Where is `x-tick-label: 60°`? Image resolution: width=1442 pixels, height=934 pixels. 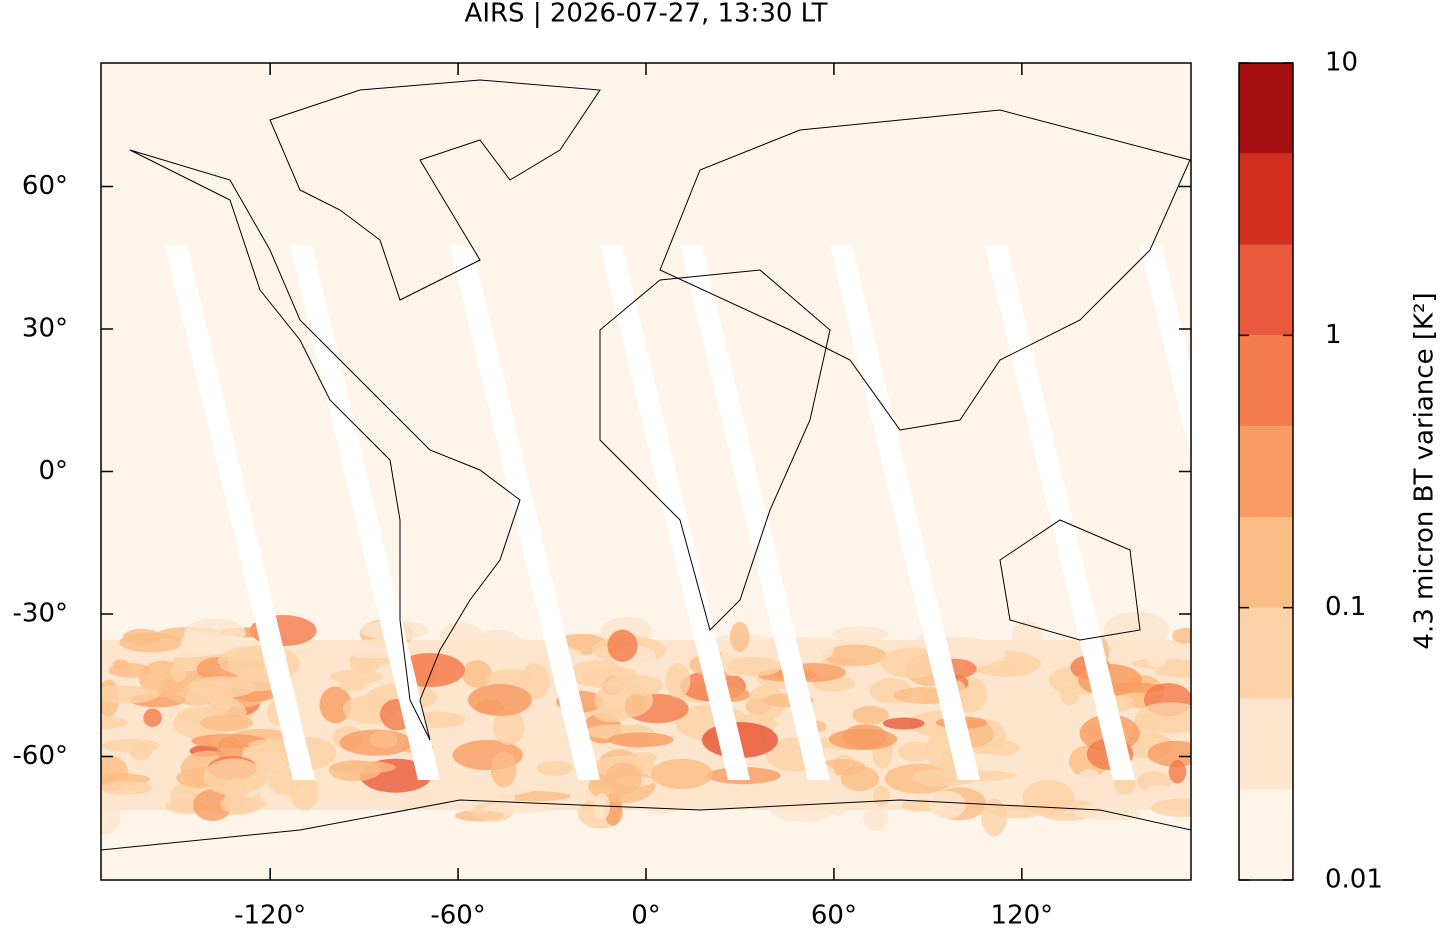
x-tick-label: 60° is located at coordinates (834, 916).